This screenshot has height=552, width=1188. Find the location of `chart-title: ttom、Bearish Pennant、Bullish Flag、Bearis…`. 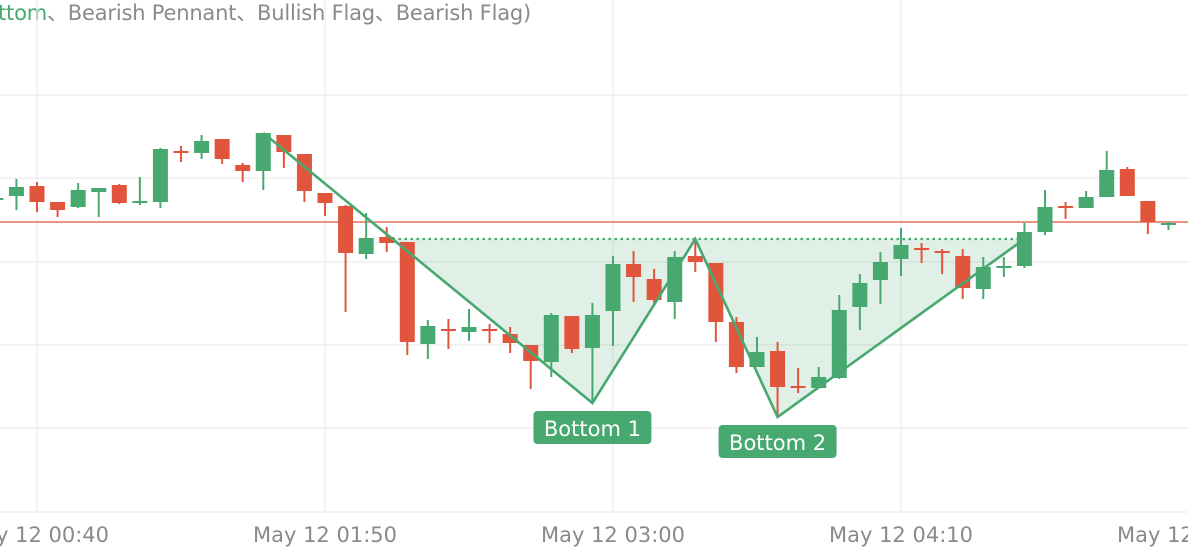

chart-title: ttom、Bearish Pennant、Bullish Flag、Bearis… is located at coordinates (265, 13).